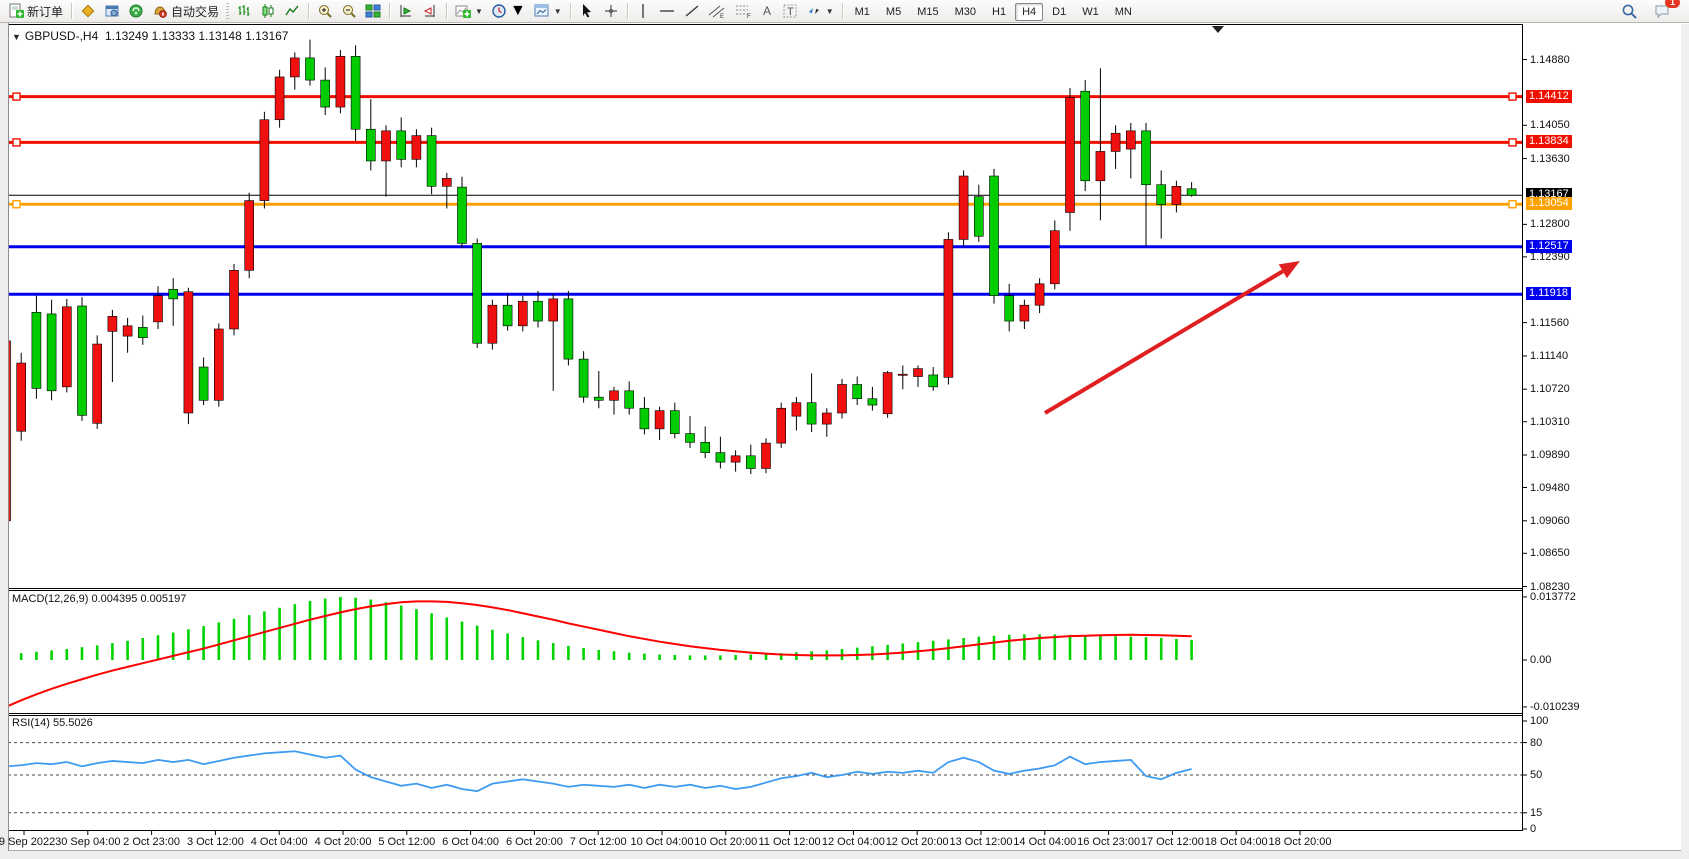 This screenshot has height=859, width=1689. I want to click on timeframe-button-mn: MN, so click(1123, 12).